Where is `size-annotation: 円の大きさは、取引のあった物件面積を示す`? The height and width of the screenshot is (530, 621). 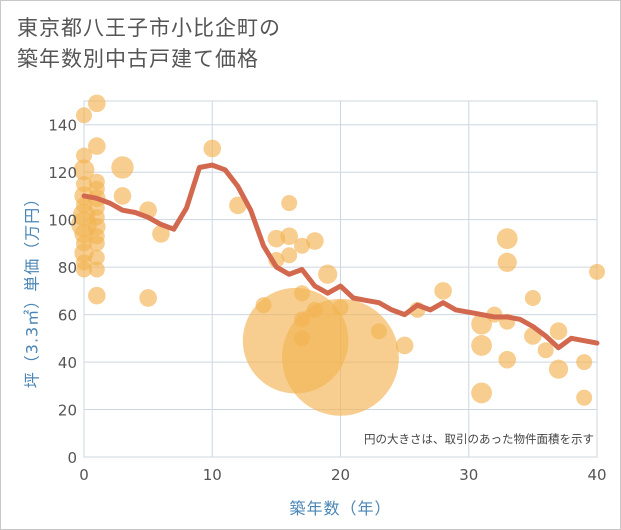
size-annotation: 円の大きさは、取引のあった物件面積を示す is located at coordinates (479, 439).